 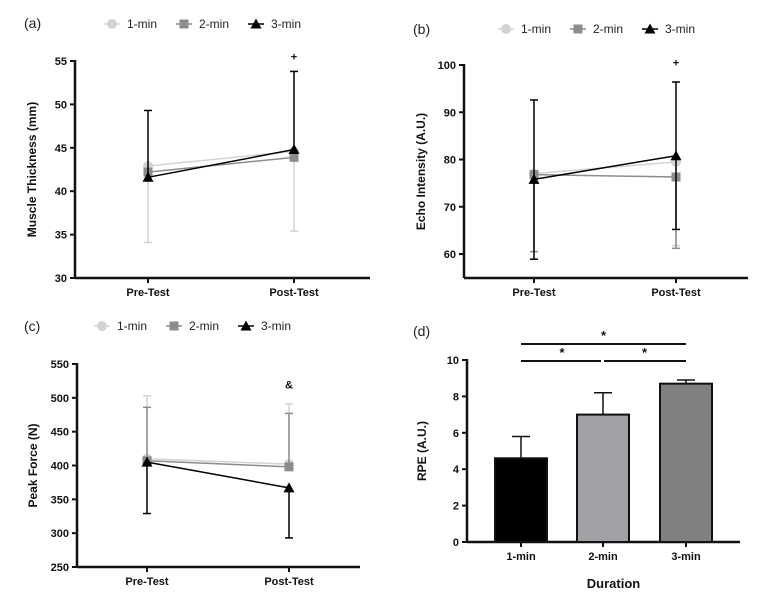 What do you see at coordinates (456, 397) in the screenshot?
I see `y-tick-label: 8` at bounding box center [456, 397].